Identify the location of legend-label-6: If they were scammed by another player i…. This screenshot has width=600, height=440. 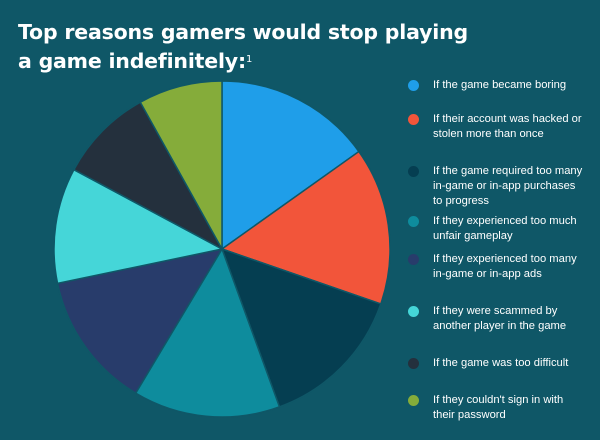
(500, 318).